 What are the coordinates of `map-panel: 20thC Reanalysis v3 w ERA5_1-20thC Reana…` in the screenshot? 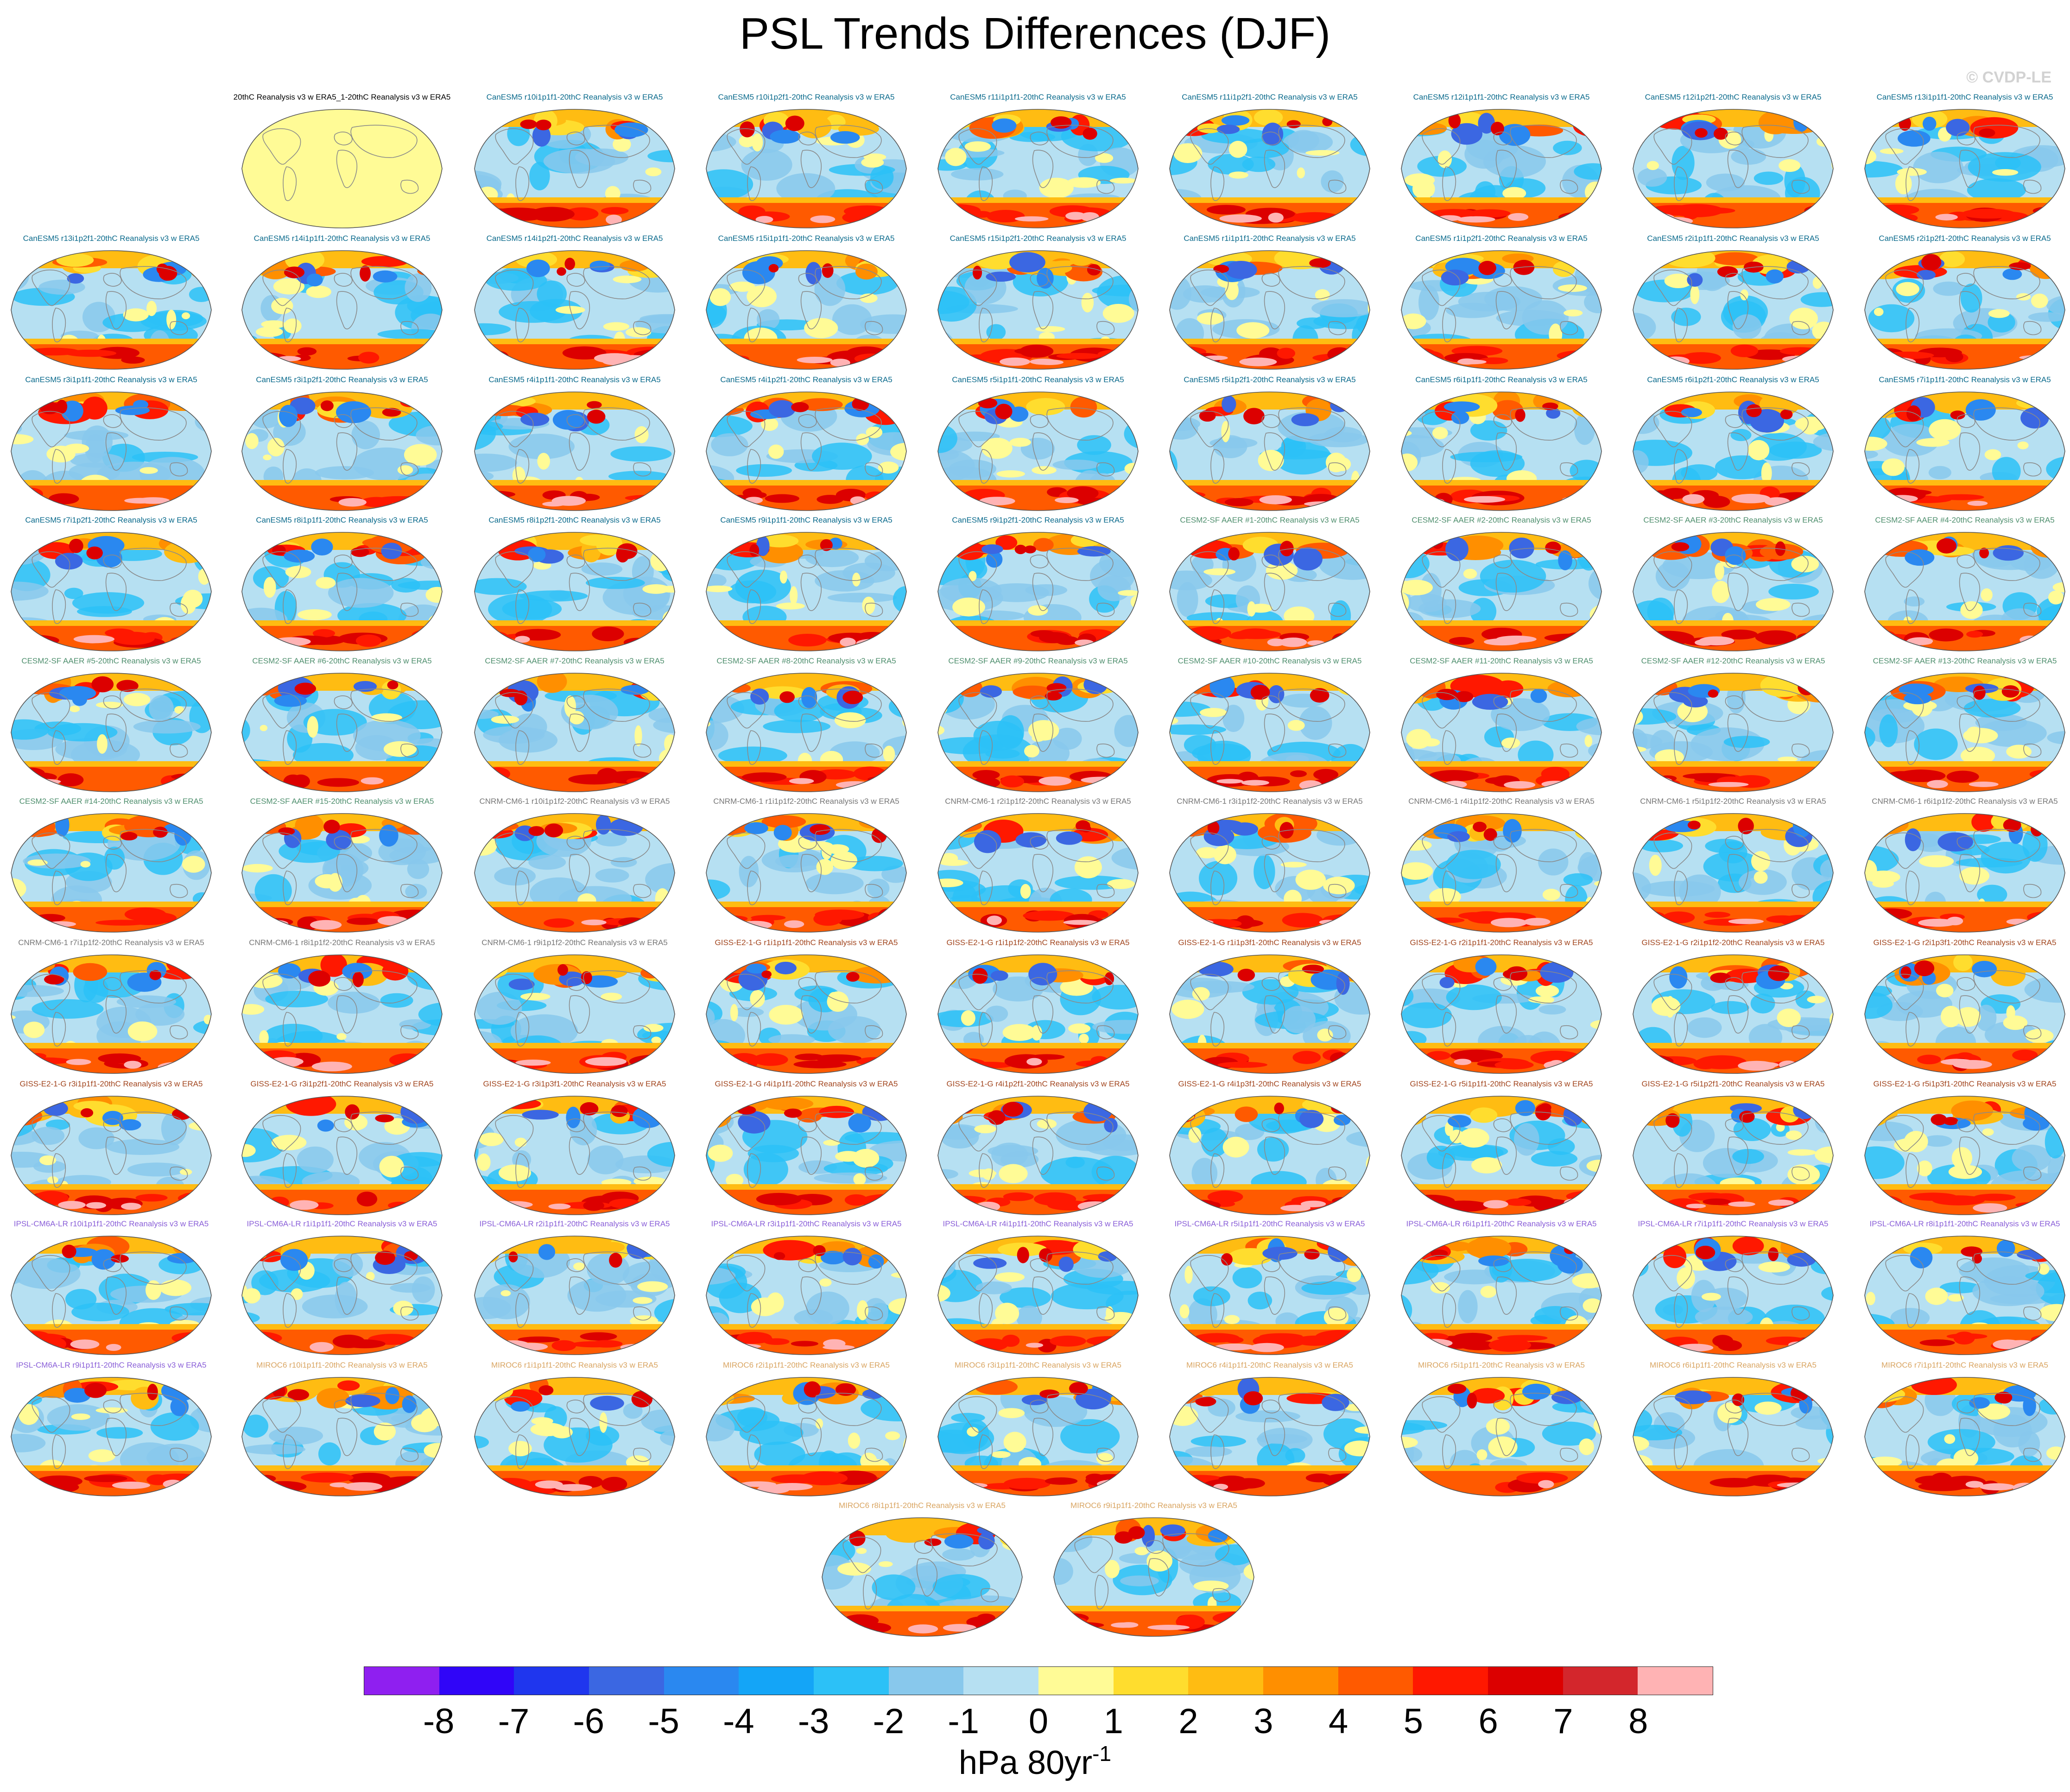 It's located at (342, 162).